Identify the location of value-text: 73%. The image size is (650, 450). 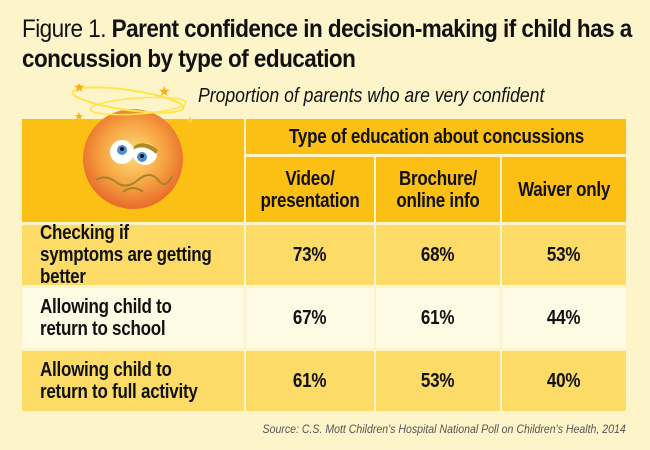
(310, 255).